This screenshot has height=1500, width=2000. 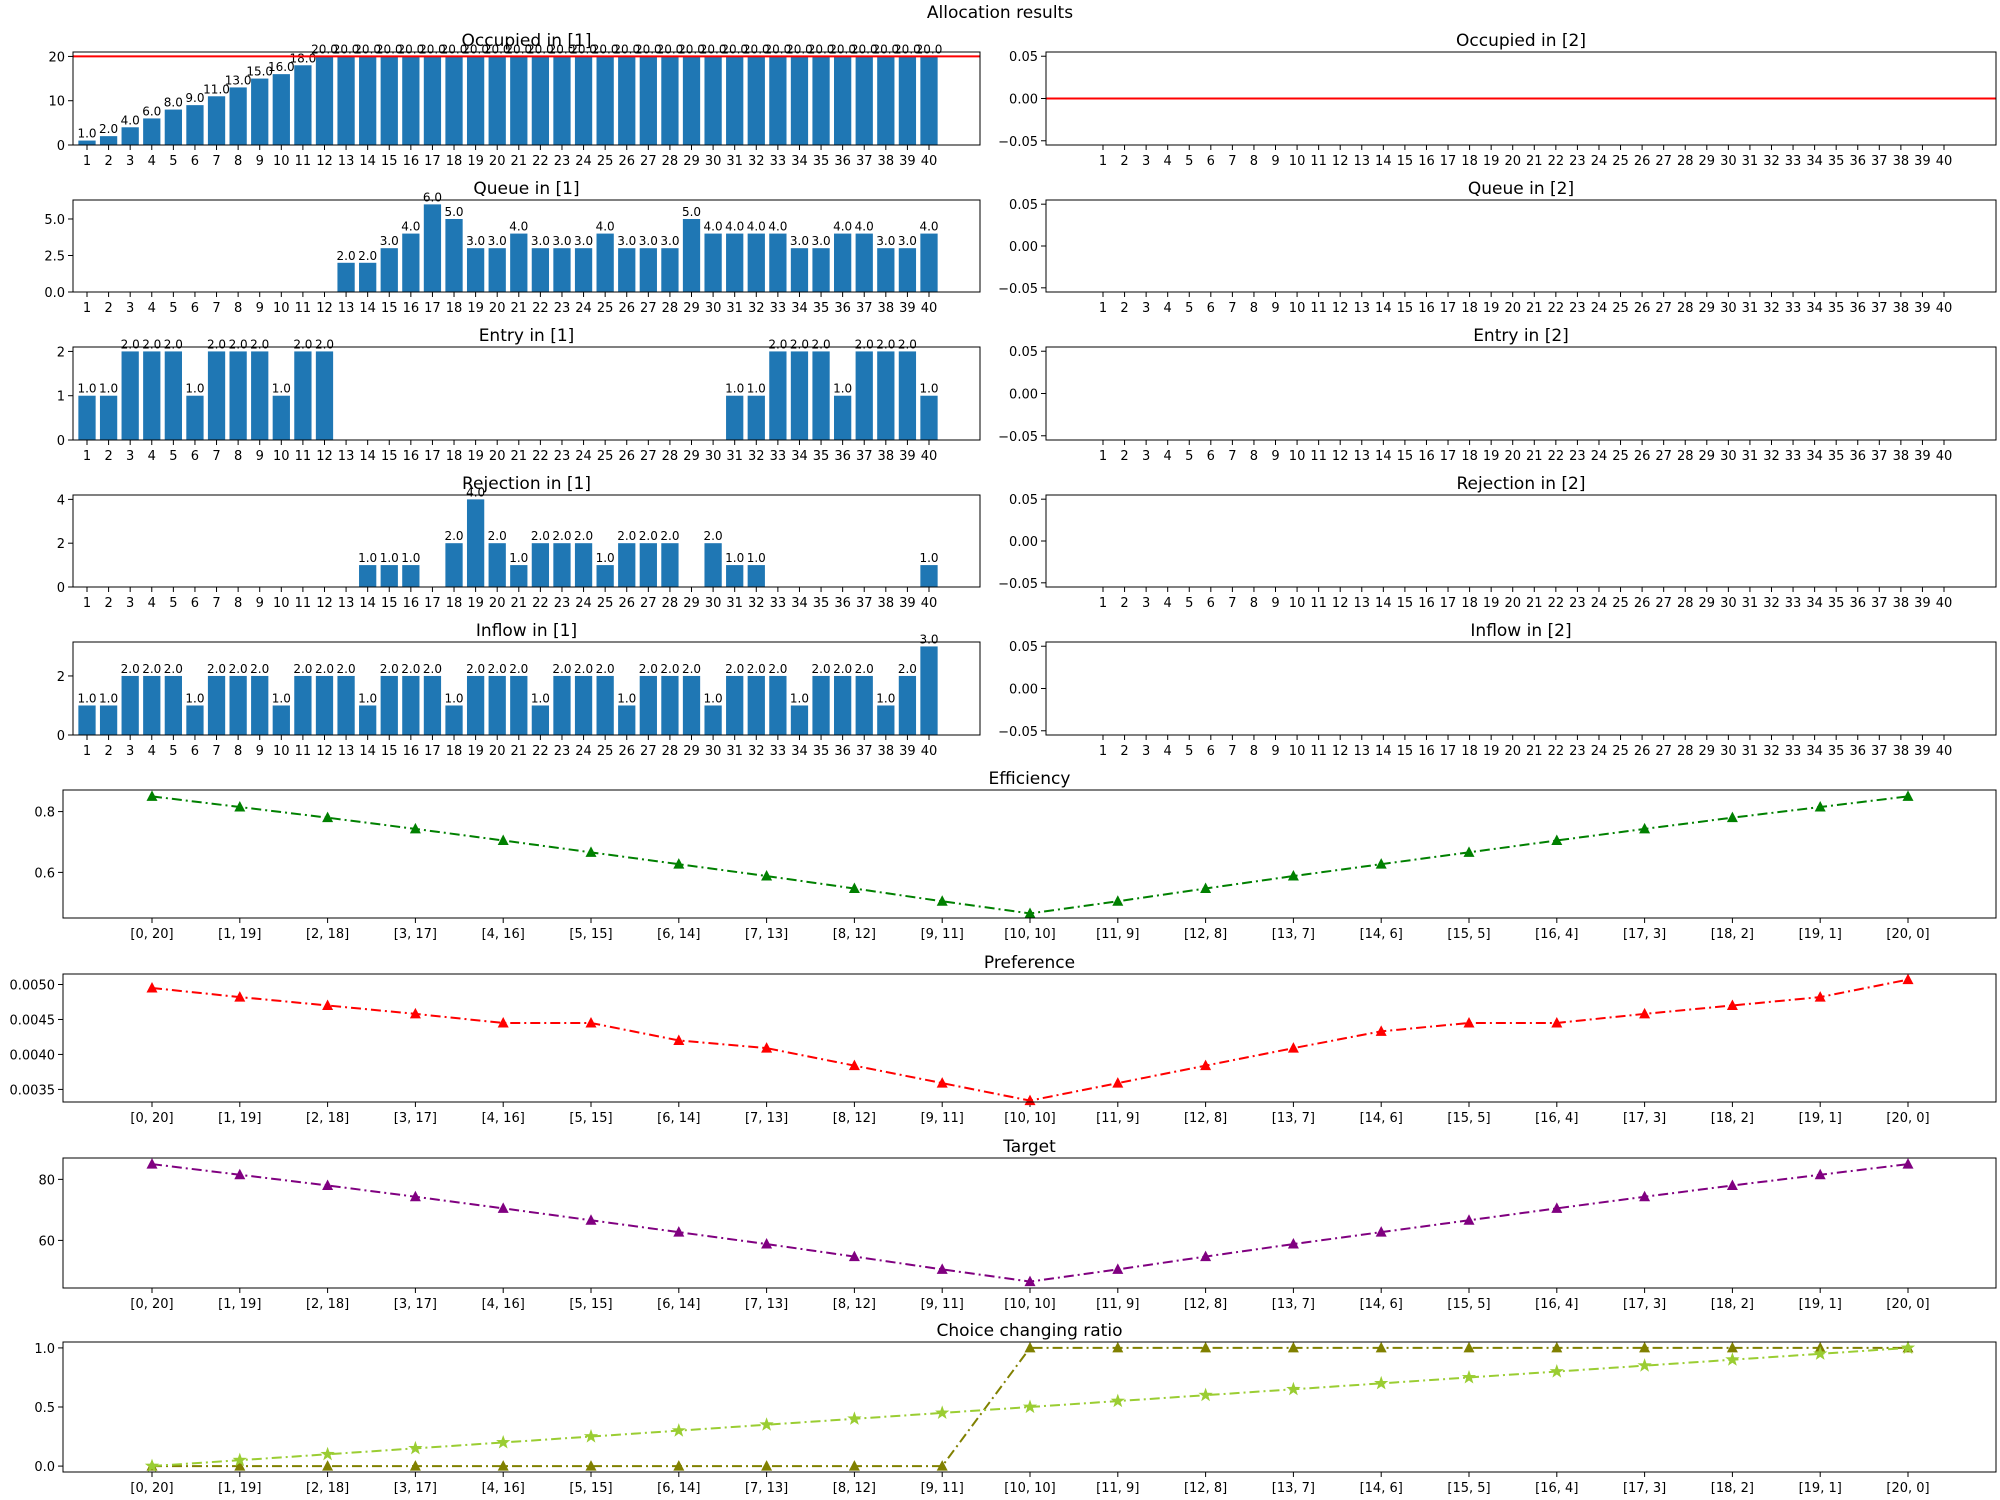 What do you see at coordinates (216, 603) in the screenshot?
I see `x-tick-label: 7` at bounding box center [216, 603].